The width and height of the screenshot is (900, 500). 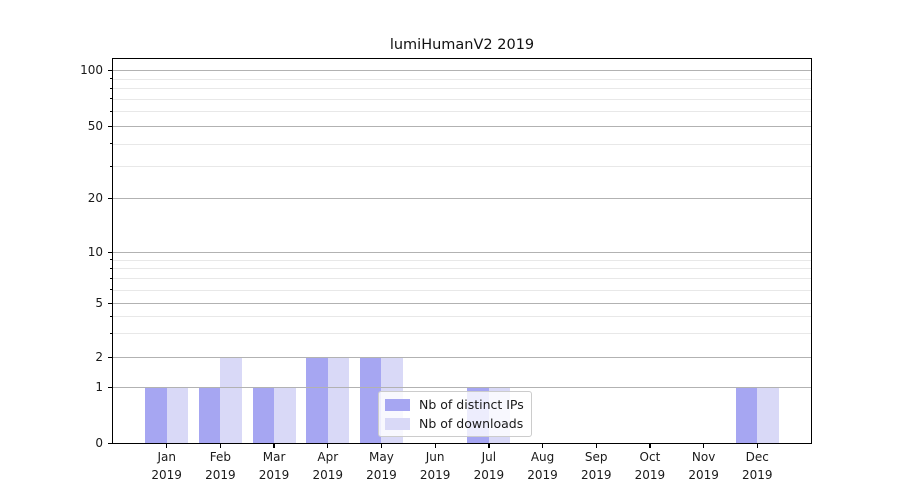 What do you see at coordinates (166, 457) in the screenshot?
I see `x-tick-month-text: Jan` at bounding box center [166, 457].